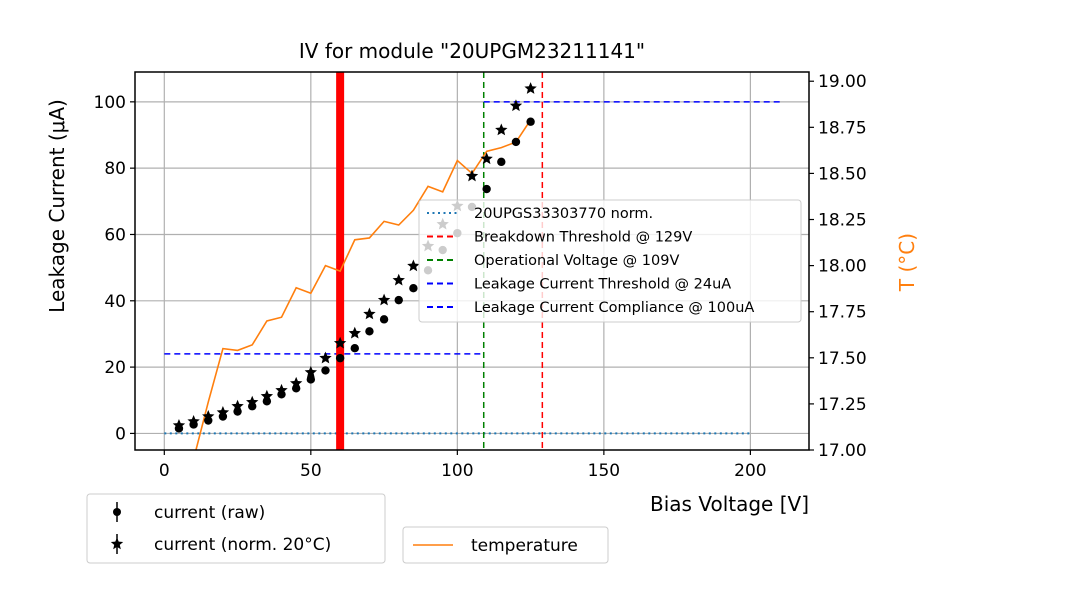 The image size is (1080, 600). Describe the element at coordinates (209, 513) in the screenshot. I see `legend-label: current (raw)` at that location.